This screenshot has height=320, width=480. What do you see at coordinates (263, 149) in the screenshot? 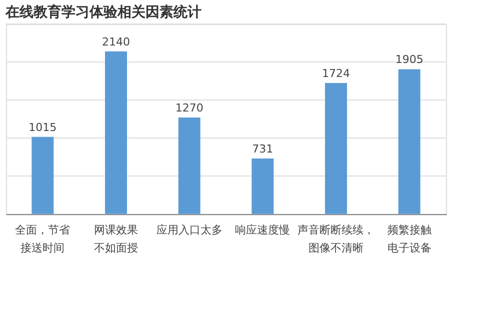
I see `data-label: 731` at bounding box center [263, 149].